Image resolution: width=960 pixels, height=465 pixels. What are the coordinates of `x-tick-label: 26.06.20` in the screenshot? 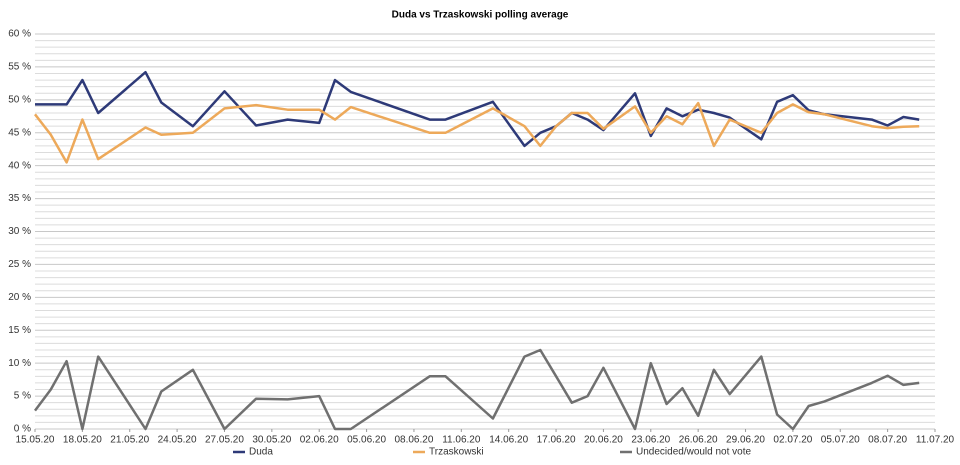 It's located at (698, 440).